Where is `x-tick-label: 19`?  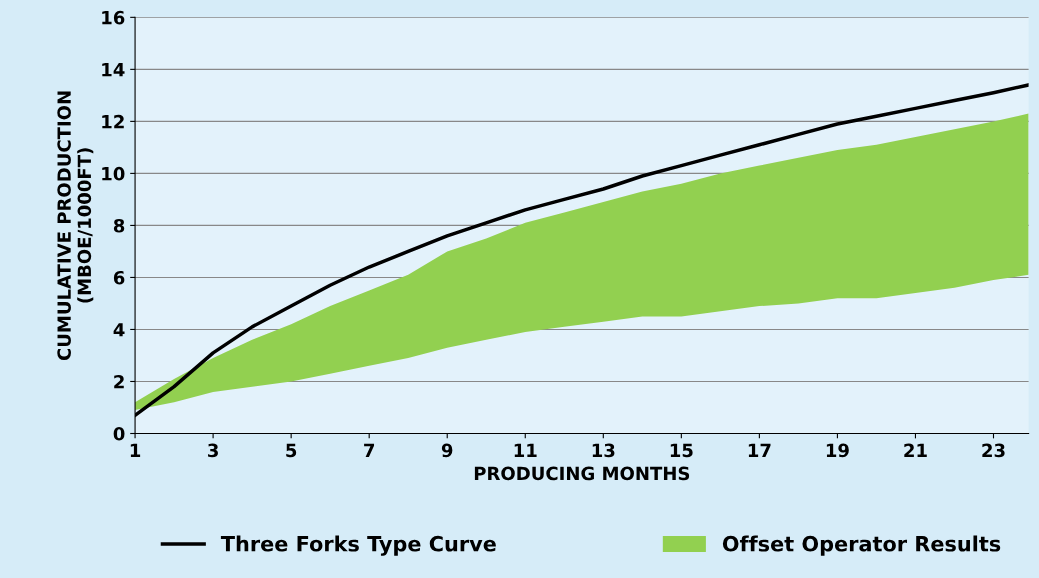
x-tick-label: 19 is located at coordinates (837, 450).